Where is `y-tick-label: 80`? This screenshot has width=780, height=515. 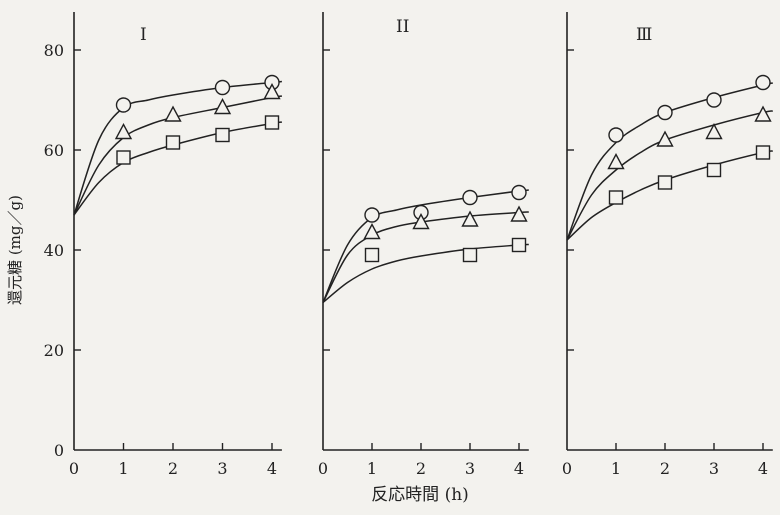 y-tick-label: 80 is located at coordinates (54, 50).